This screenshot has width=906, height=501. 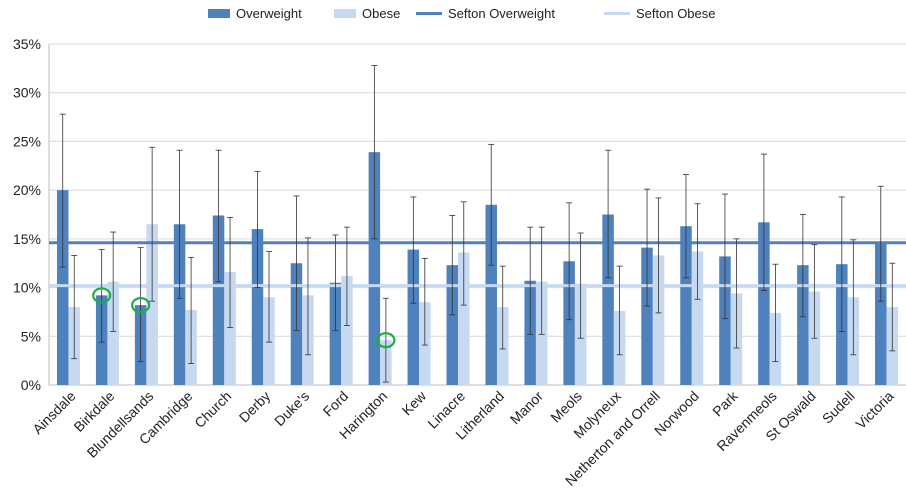 What do you see at coordinates (381, 13) in the screenshot?
I see `legend-label-obese: Obese` at bounding box center [381, 13].